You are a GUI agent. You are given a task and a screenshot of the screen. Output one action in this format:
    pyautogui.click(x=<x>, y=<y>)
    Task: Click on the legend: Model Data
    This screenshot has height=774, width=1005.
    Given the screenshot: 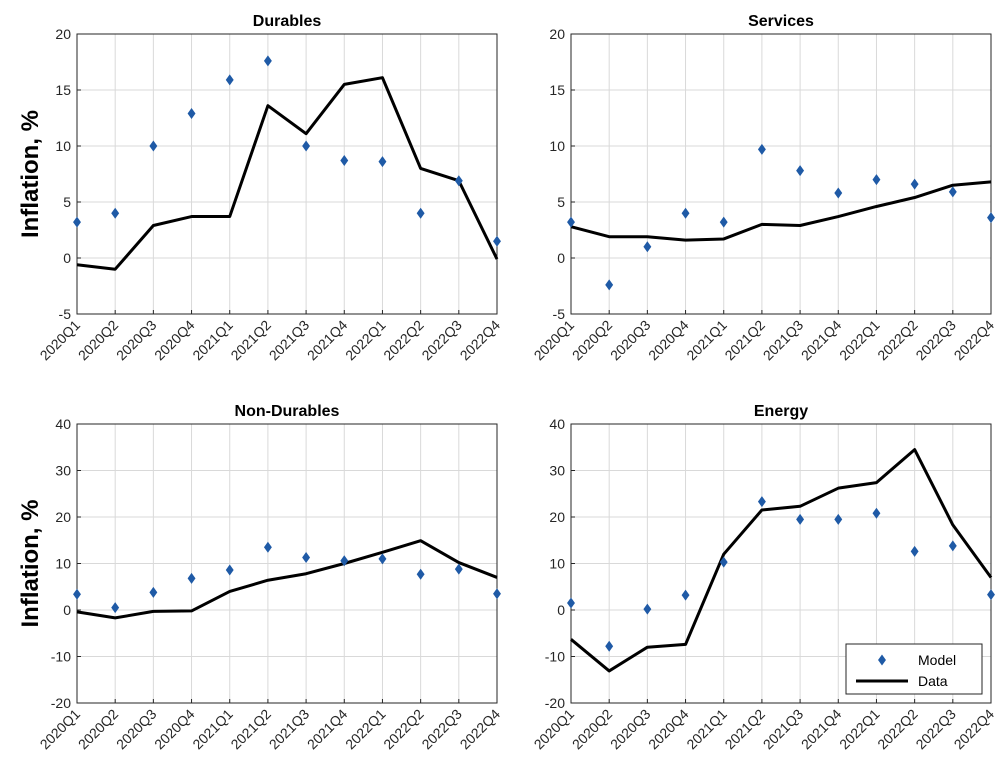 What is the action you would take?
    pyautogui.click(x=914, y=669)
    